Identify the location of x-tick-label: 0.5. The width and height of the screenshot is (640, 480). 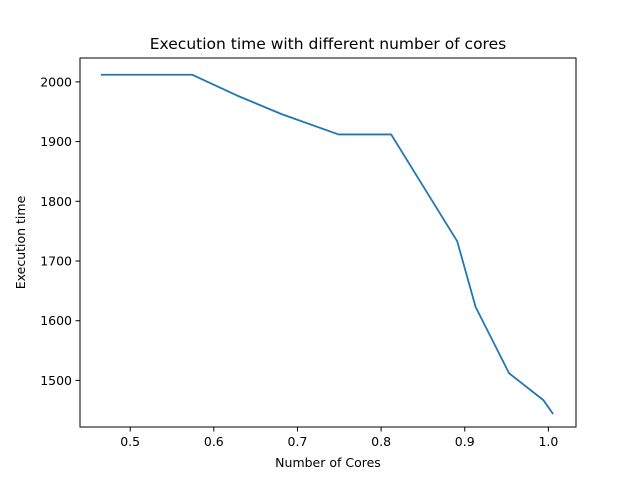
(130, 441).